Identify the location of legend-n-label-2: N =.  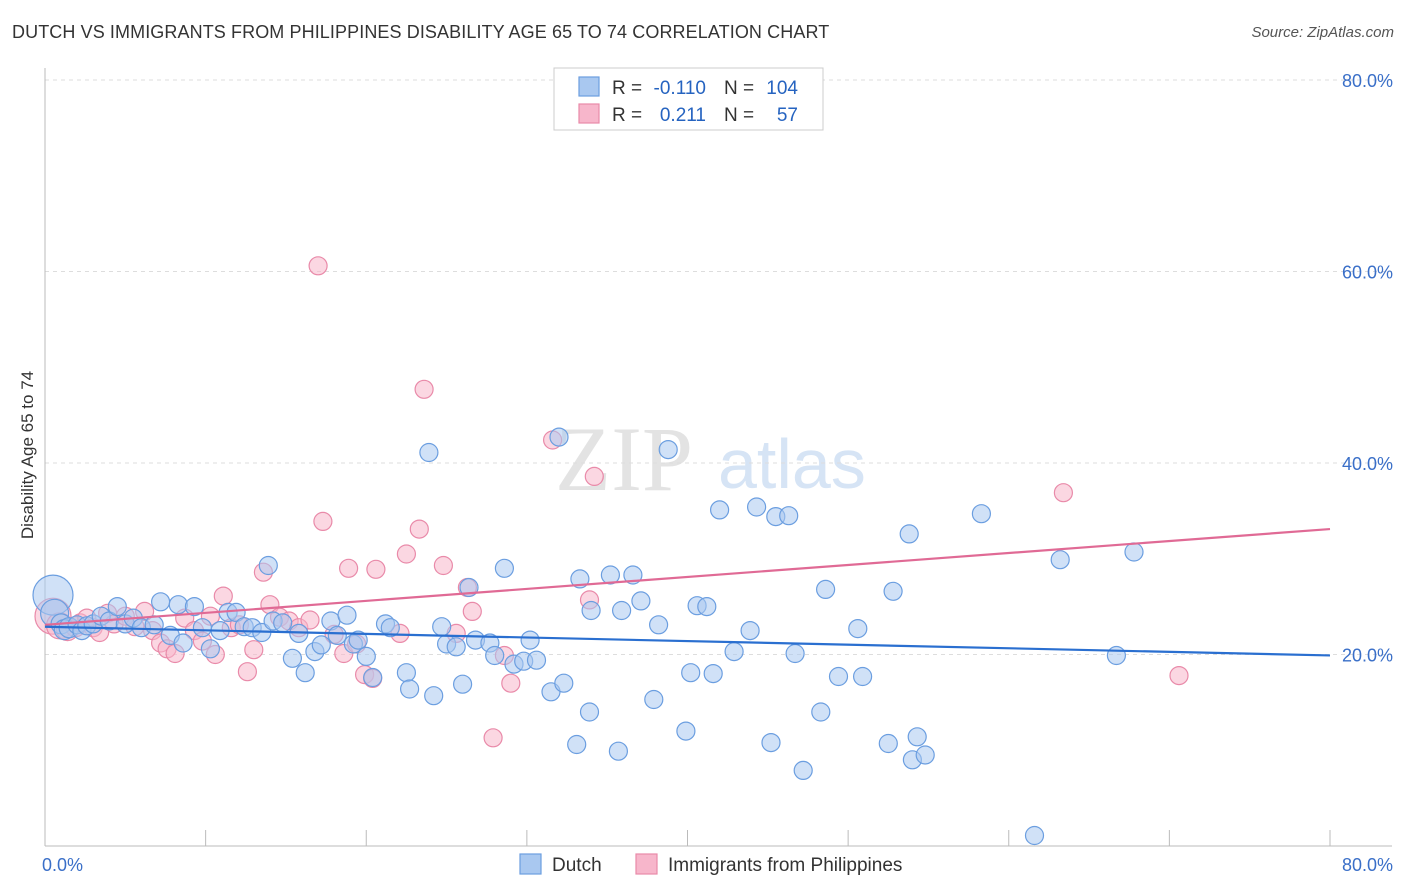
(739, 115).